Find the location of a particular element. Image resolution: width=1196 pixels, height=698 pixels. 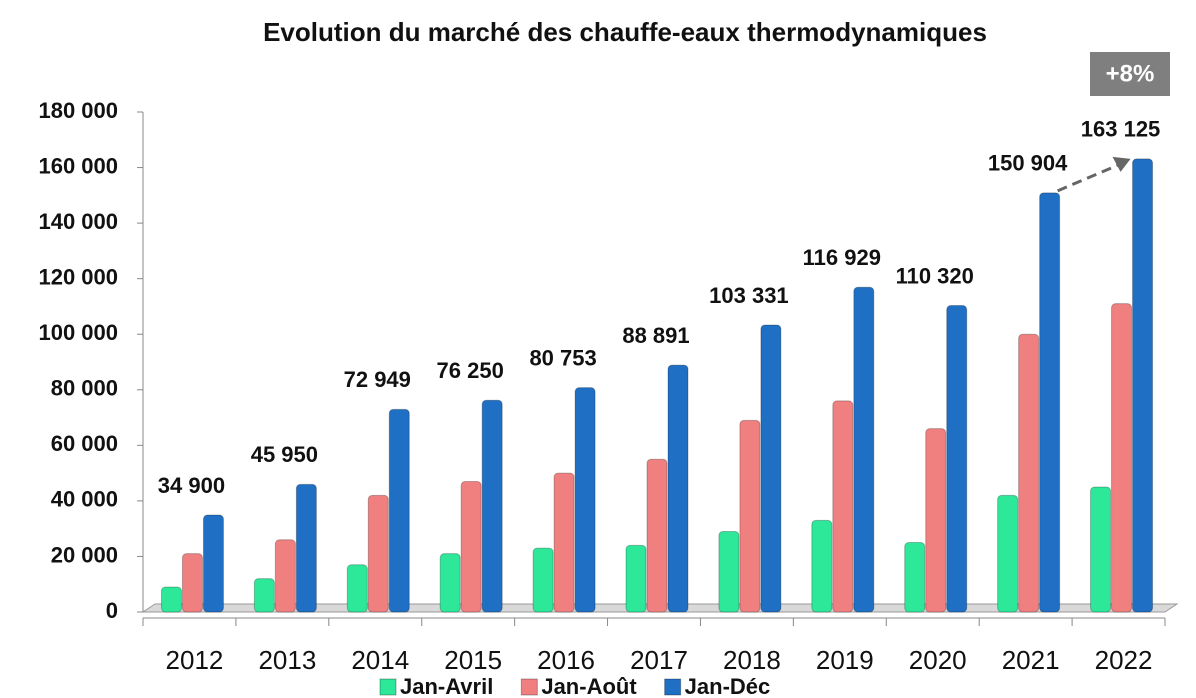

x-tick-label: 2013 is located at coordinates (287, 660).